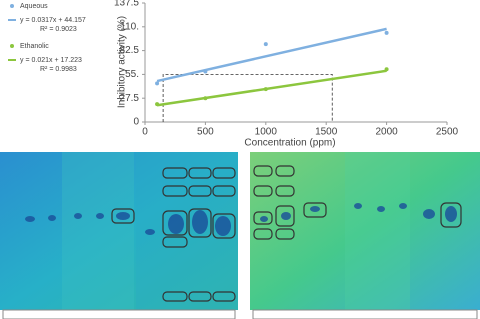  What do you see at coordinates (132, 74) in the screenshot?
I see `y-tick-label: 55.` at bounding box center [132, 74].